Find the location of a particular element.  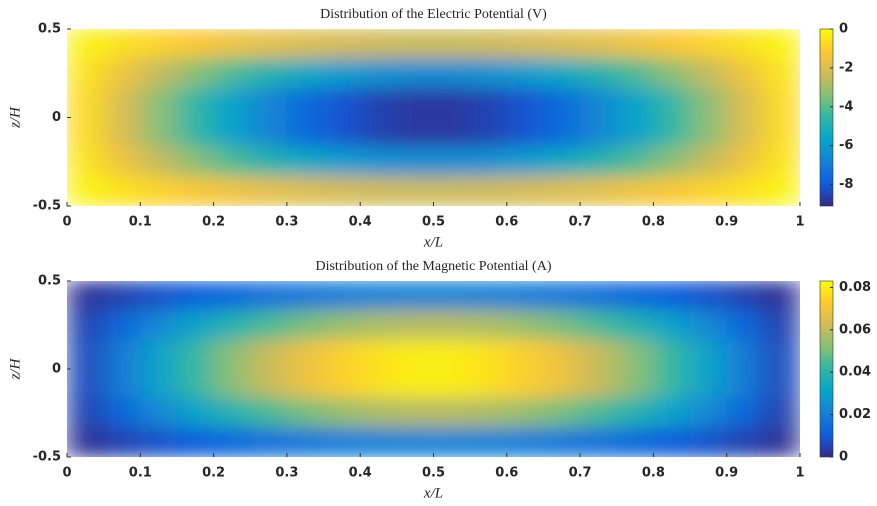

x-tick-label: 0.4 is located at coordinates (360, 473).